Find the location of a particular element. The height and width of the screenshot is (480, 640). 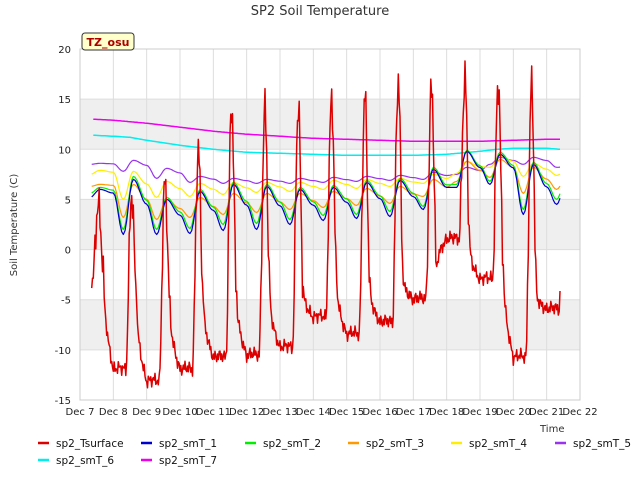

x-tick-label: Dec 12 is located at coordinates (246, 412).